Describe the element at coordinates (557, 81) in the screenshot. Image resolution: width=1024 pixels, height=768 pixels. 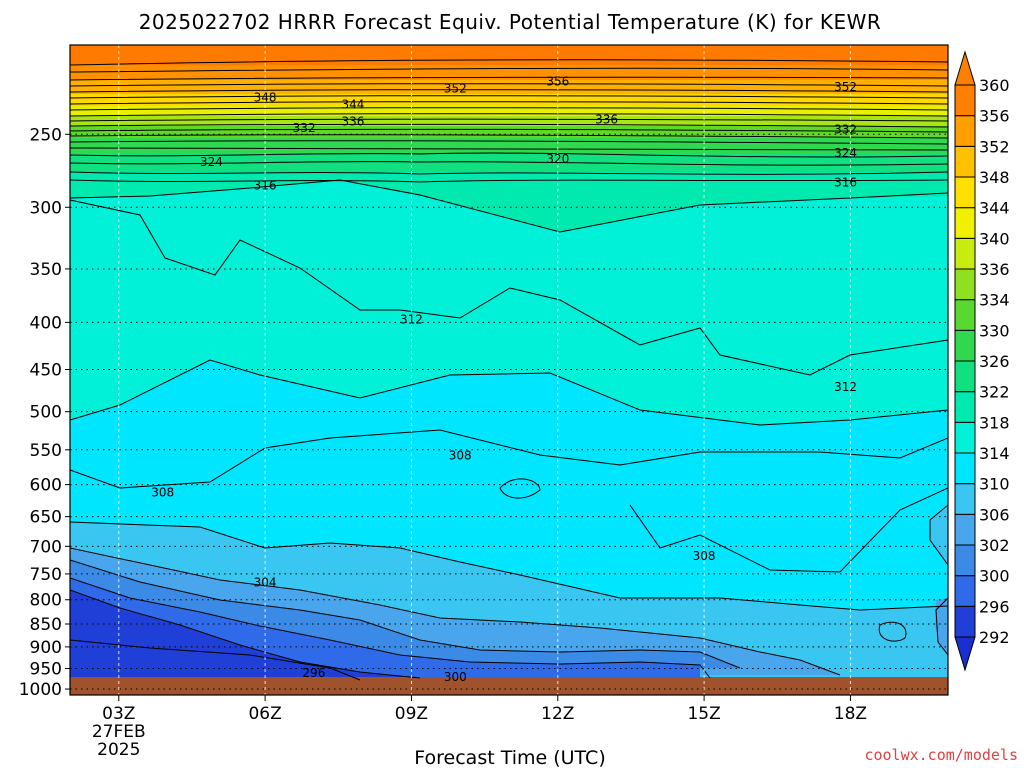
I see `contour-label: 356` at that location.